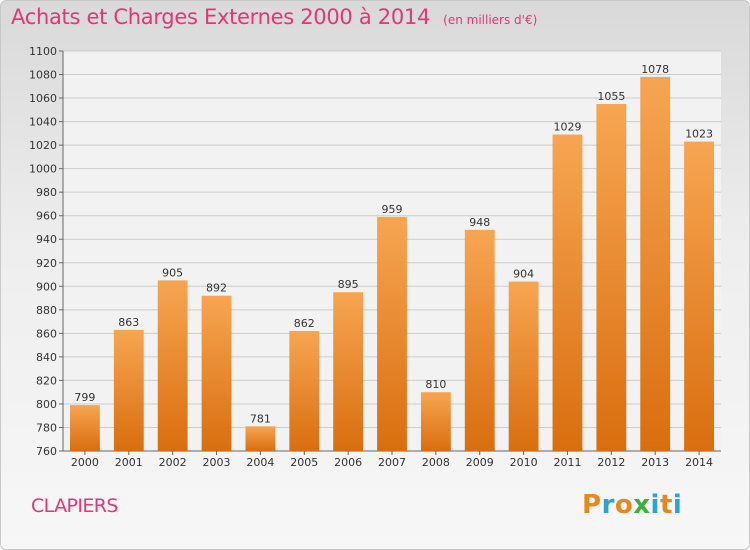 The width and height of the screenshot is (750, 550). I want to click on y-tick-label: 1080, so click(43, 75).